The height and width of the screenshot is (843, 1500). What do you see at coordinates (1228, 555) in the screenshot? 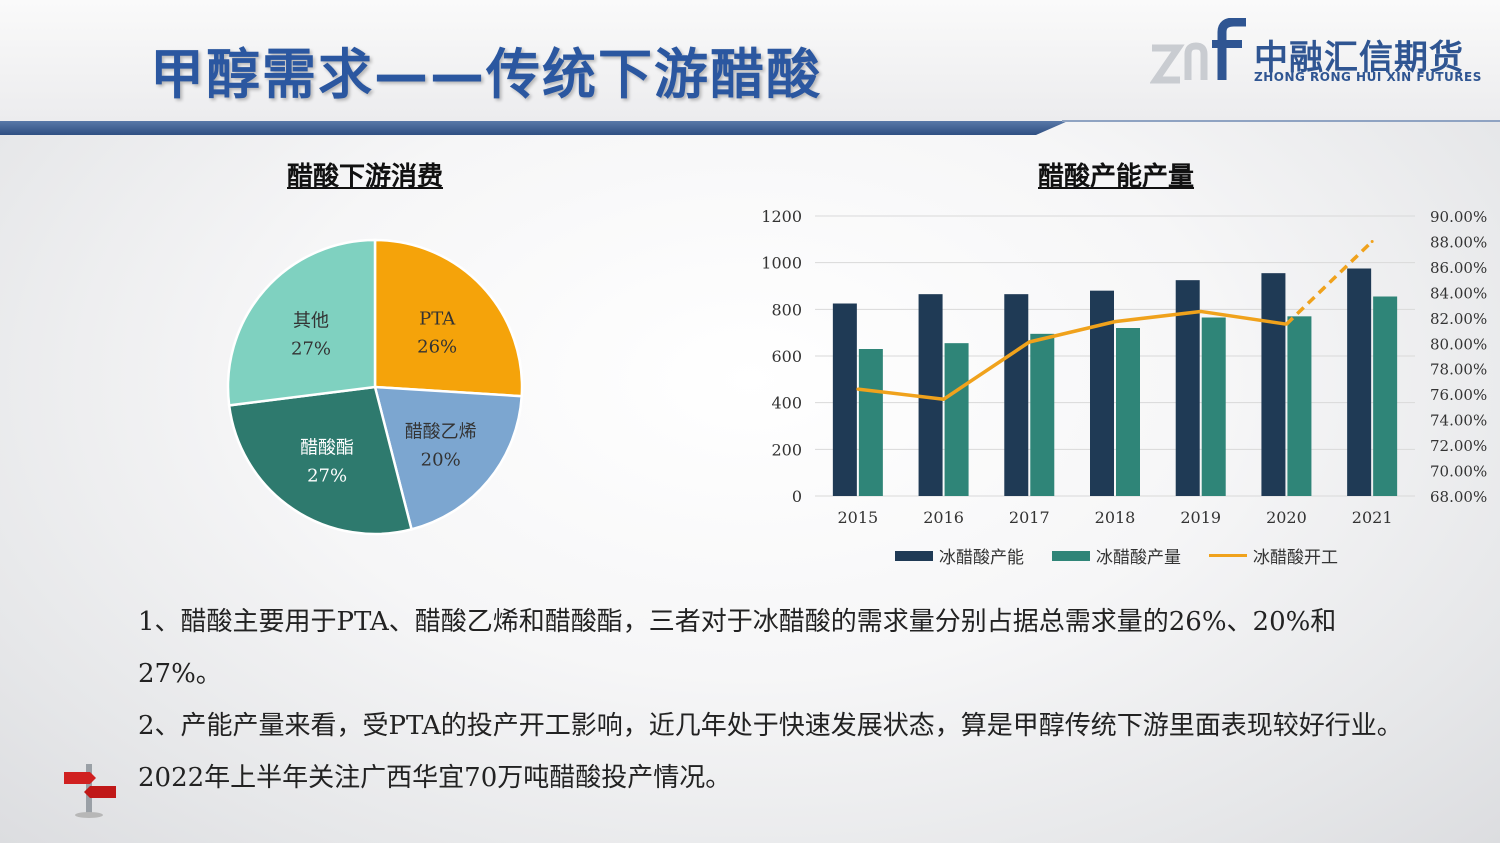
I see `legend-swatch-utilization` at bounding box center [1228, 555].